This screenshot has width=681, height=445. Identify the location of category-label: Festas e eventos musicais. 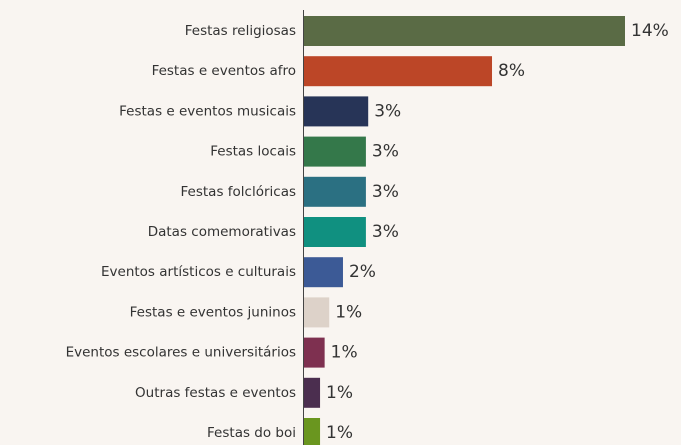
(207, 111).